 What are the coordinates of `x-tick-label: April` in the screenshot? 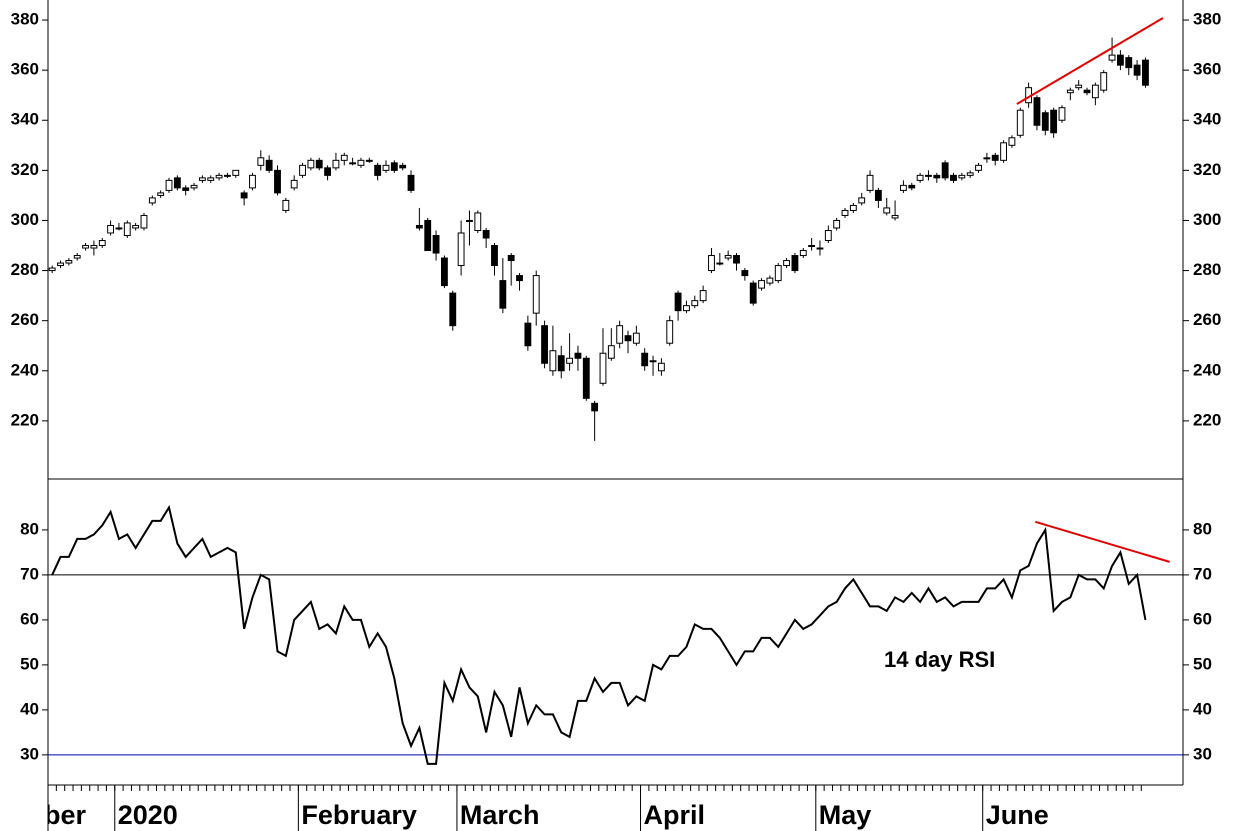 It's located at (675, 815).